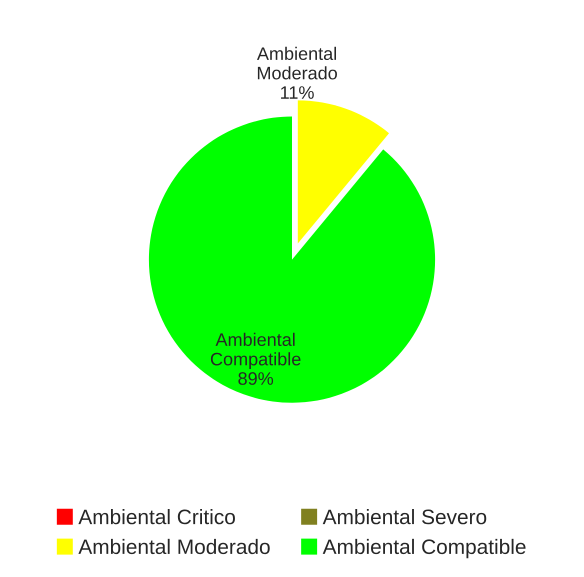 The height and width of the screenshot is (577, 584). I want to click on data-label: 89%, so click(256, 378).